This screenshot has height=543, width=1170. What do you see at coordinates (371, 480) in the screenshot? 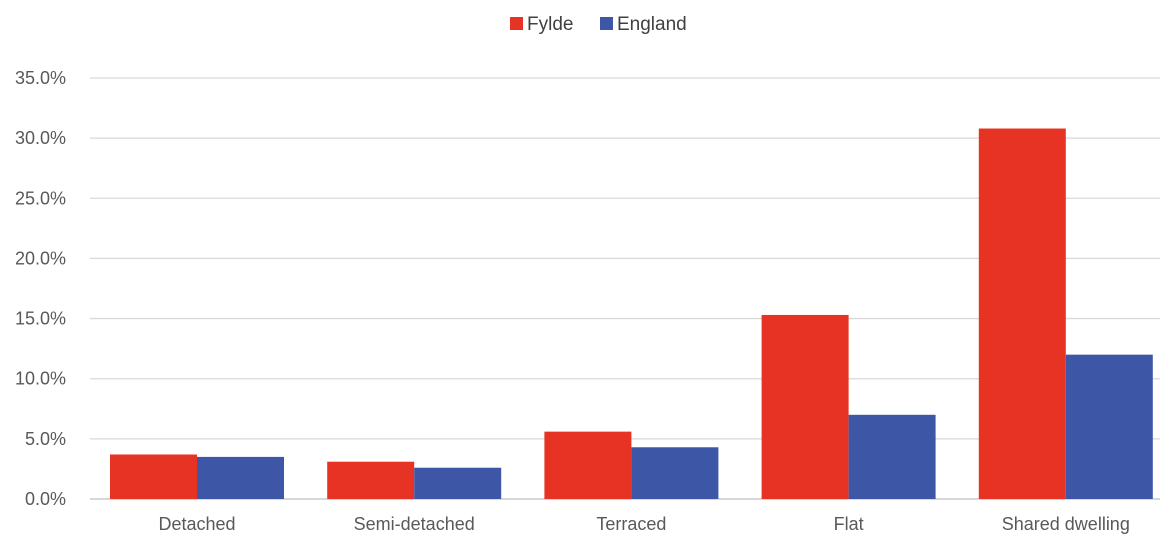
I see `bar-fylde-semi-detached` at bounding box center [371, 480].